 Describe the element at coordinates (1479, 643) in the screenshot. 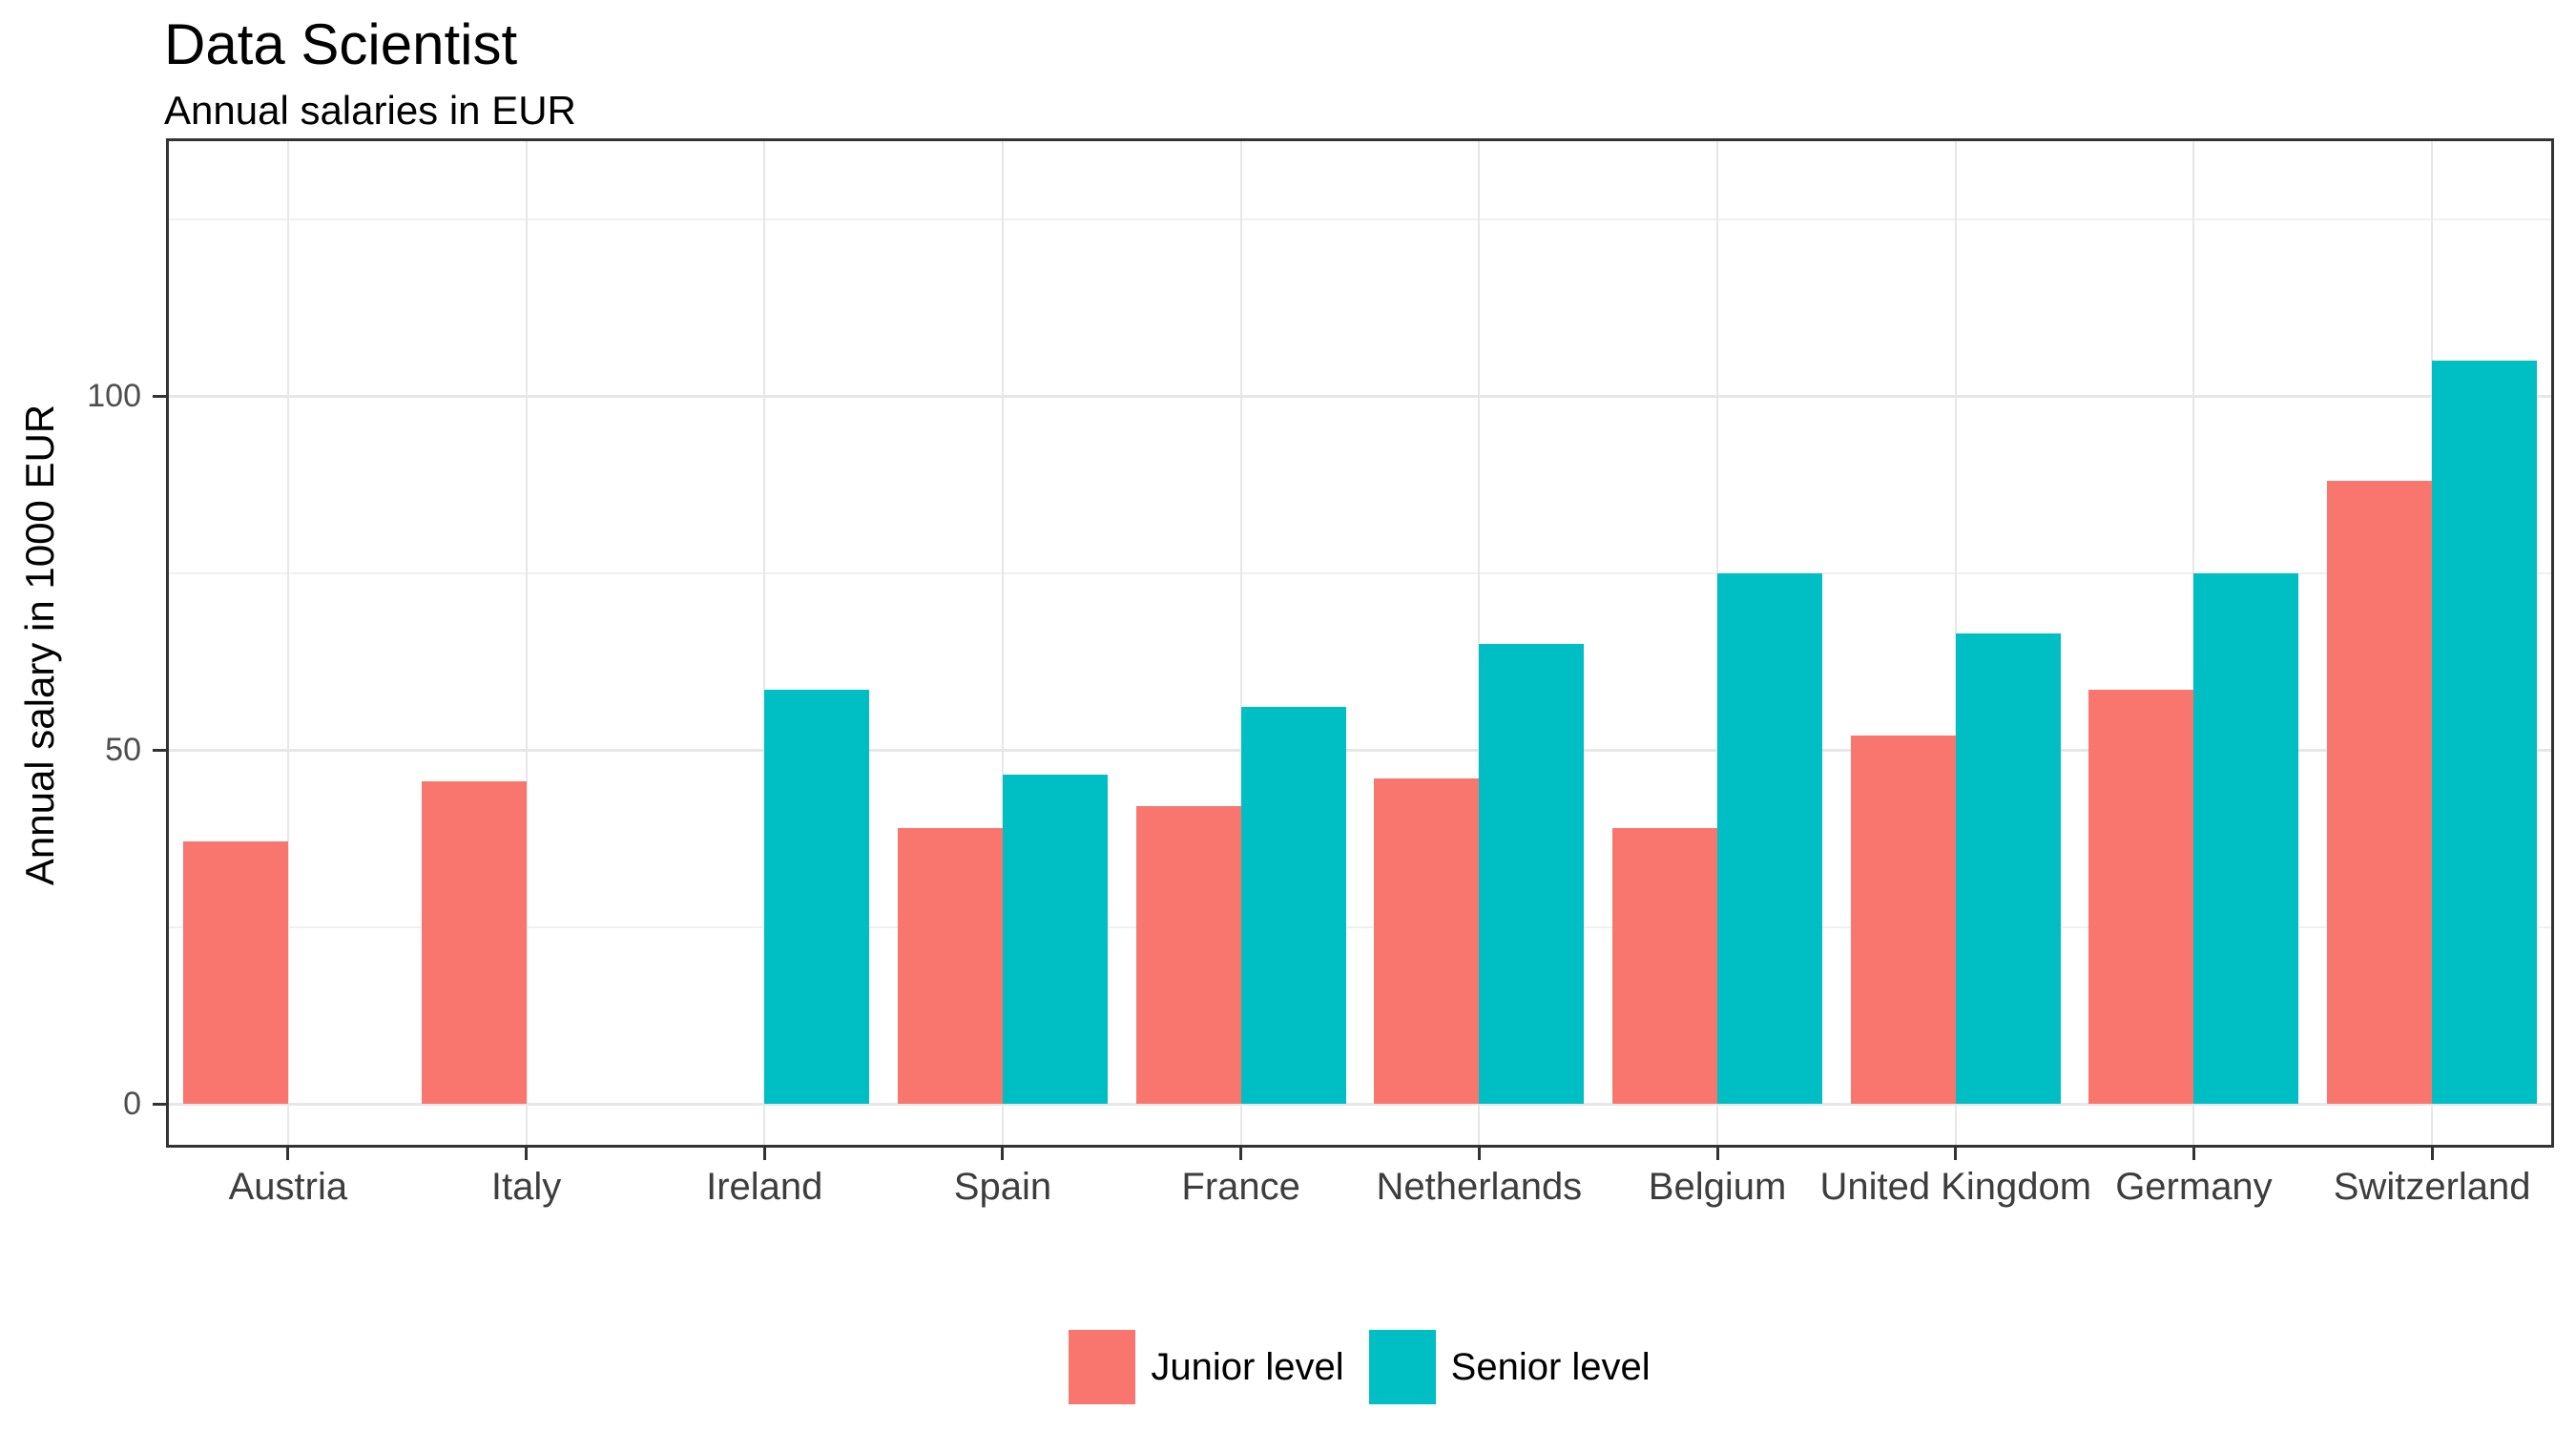

I see `gridline-x-netherlands` at that location.